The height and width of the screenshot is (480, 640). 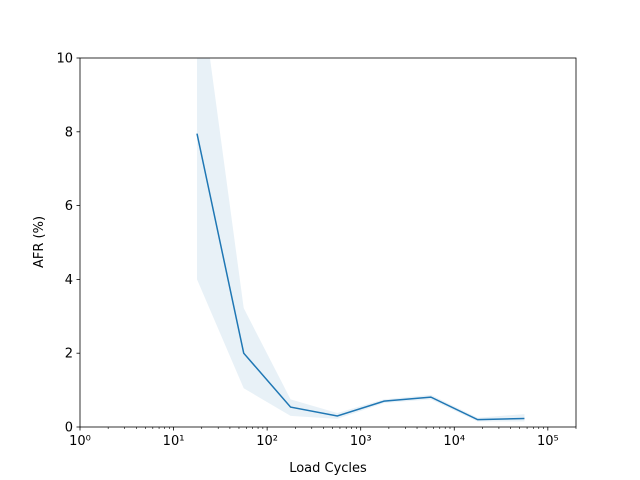 I want to click on y-tick-label: 10, so click(x=64, y=59).